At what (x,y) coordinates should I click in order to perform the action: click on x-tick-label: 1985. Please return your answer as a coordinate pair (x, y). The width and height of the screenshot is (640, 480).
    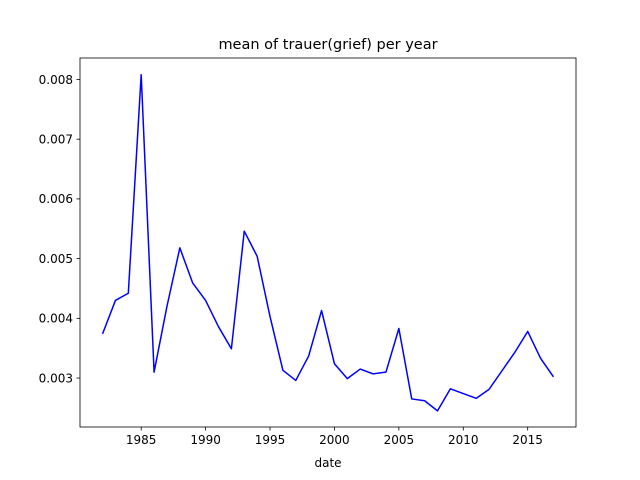
    Looking at the image, I should click on (141, 440).